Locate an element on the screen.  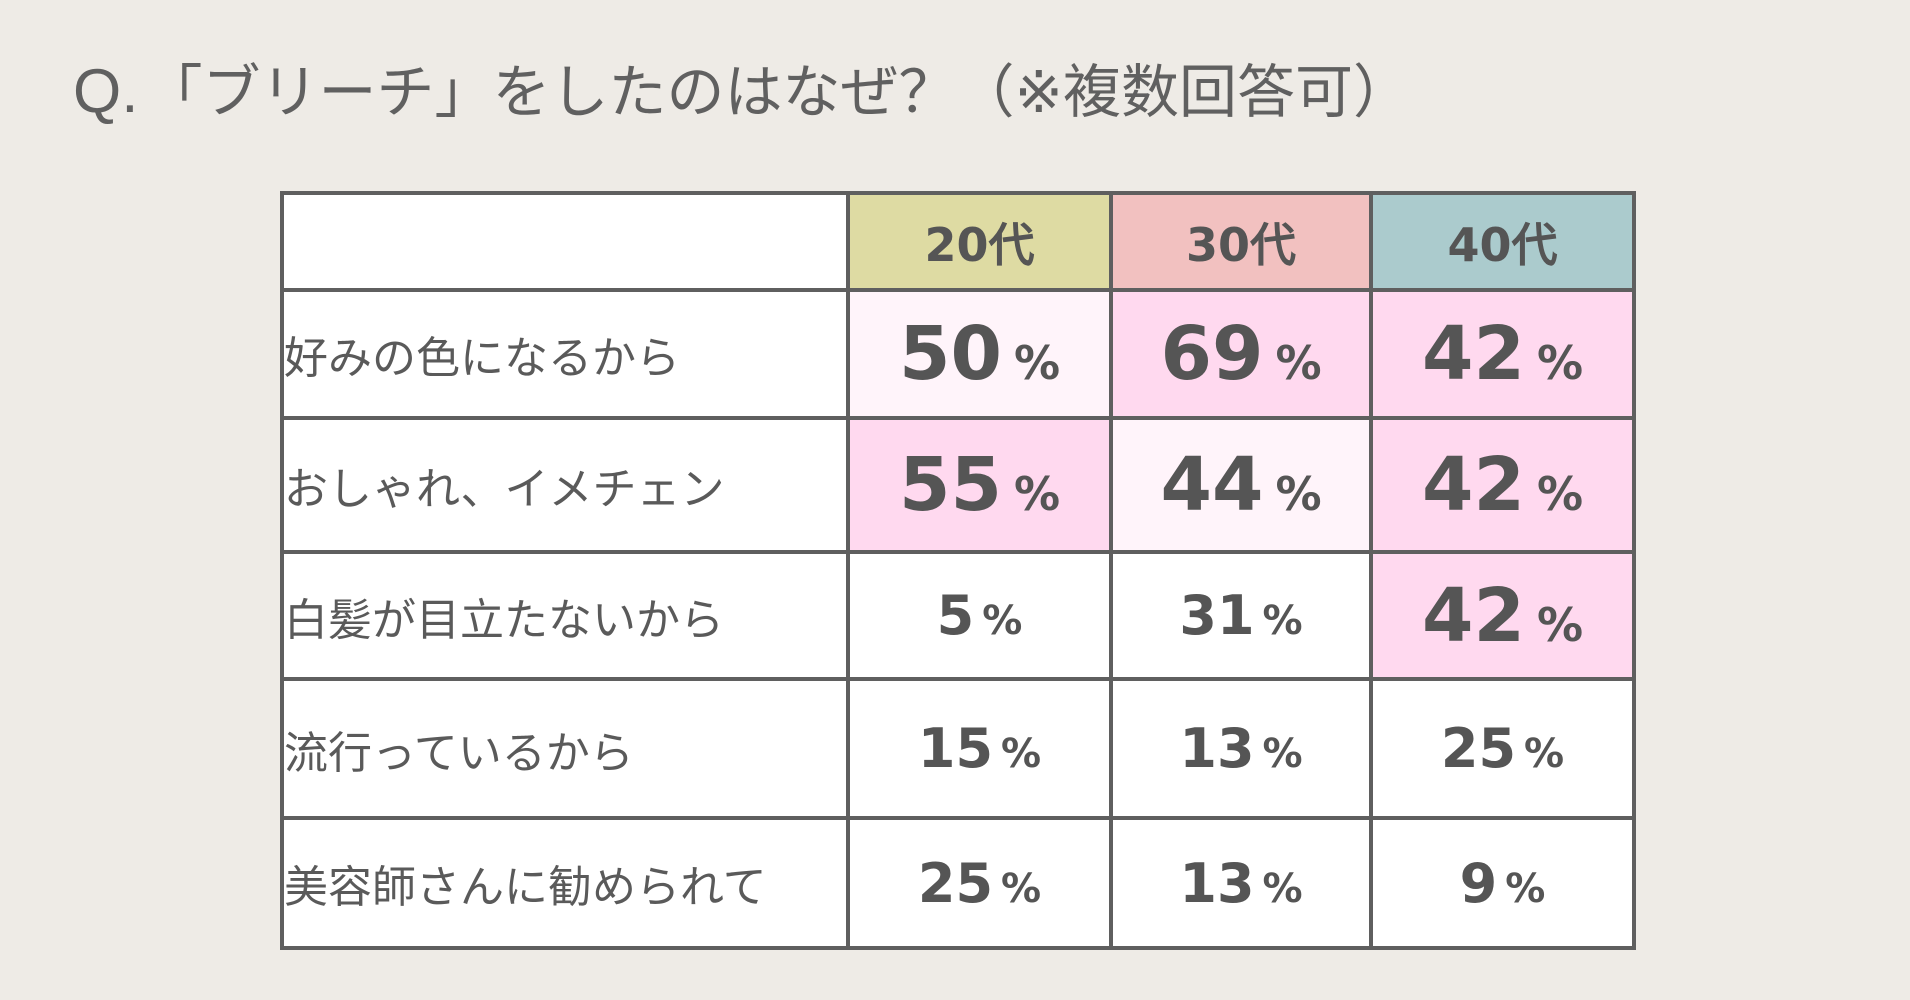
chart-title: Q. 「ブリーチ」をしたのはなぜ？（※複数回答可） is located at coordinates (742, 92).